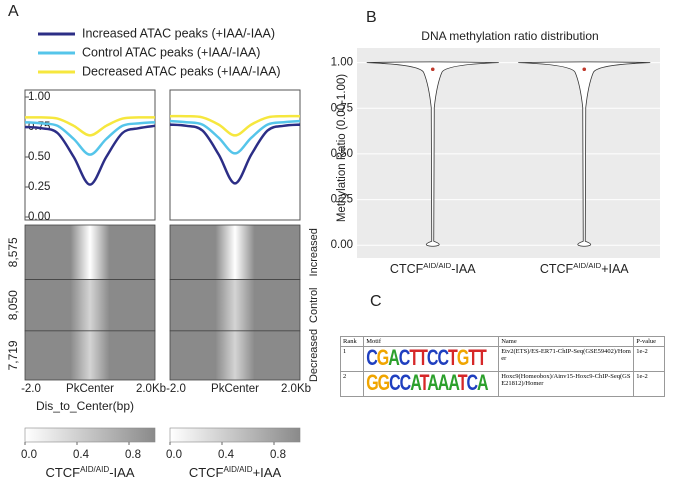 The width and height of the screenshot is (686, 483). Describe the element at coordinates (345, 351) in the screenshot. I see `cell-text: 1` at that location.